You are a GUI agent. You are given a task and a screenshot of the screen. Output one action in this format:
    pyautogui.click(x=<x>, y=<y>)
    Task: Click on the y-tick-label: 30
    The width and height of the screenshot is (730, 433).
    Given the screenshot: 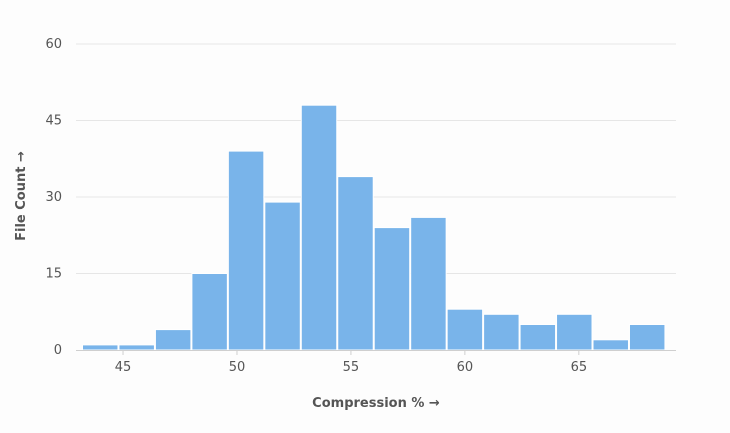 What is the action you would take?
    pyautogui.click(x=53, y=197)
    